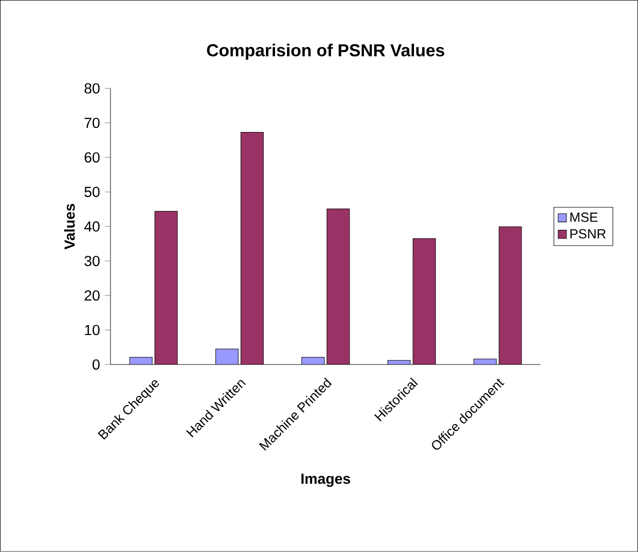 The width and height of the screenshot is (638, 552). I want to click on legend-label: MSE, so click(584, 217).